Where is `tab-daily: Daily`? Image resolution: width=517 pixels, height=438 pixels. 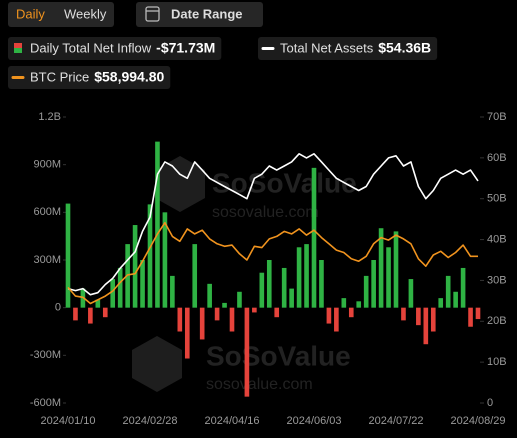 tab-daily: Daily is located at coordinates (30, 13).